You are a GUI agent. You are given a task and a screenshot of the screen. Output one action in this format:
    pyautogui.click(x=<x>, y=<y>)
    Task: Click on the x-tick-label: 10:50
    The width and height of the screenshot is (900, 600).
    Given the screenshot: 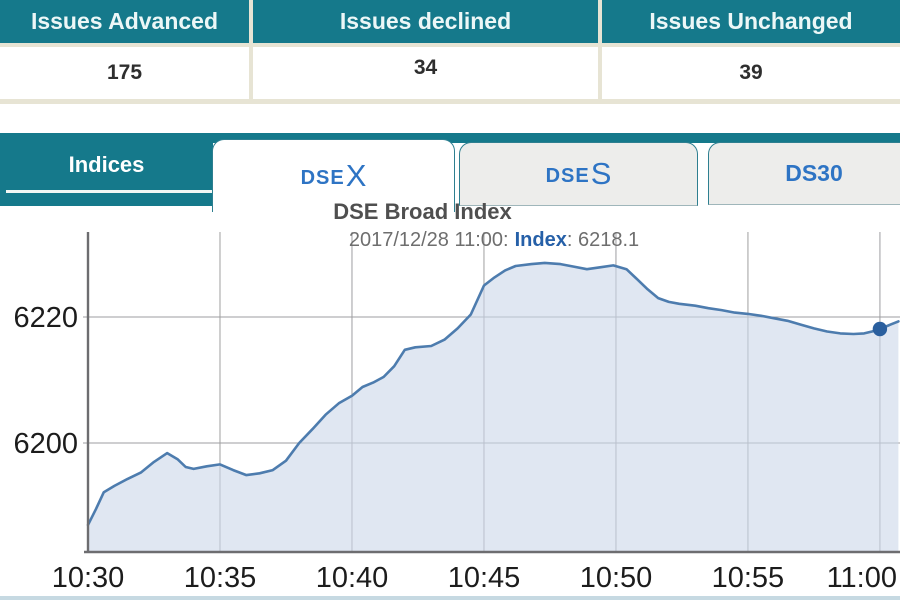 What is the action you would take?
    pyautogui.click(x=616, y=578)
    